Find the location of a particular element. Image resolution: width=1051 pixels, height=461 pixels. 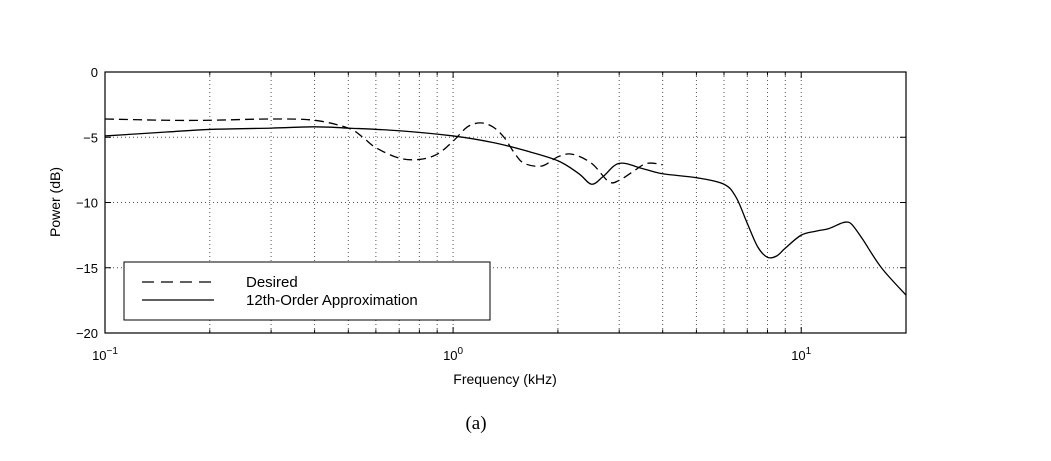

x-tick-label: 10¹ is located at coordinates (801, 354).